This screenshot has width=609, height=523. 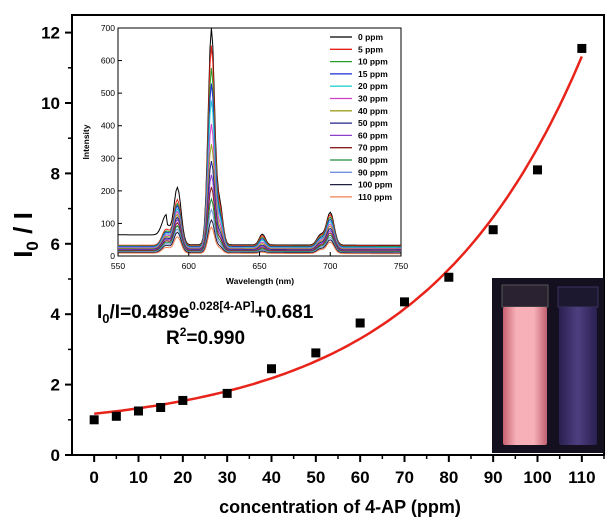 What do you see at coordinates (108, 93) in the screenshot?
I see `inset-y-tick-label: 500` at bounding box center [108, 93].